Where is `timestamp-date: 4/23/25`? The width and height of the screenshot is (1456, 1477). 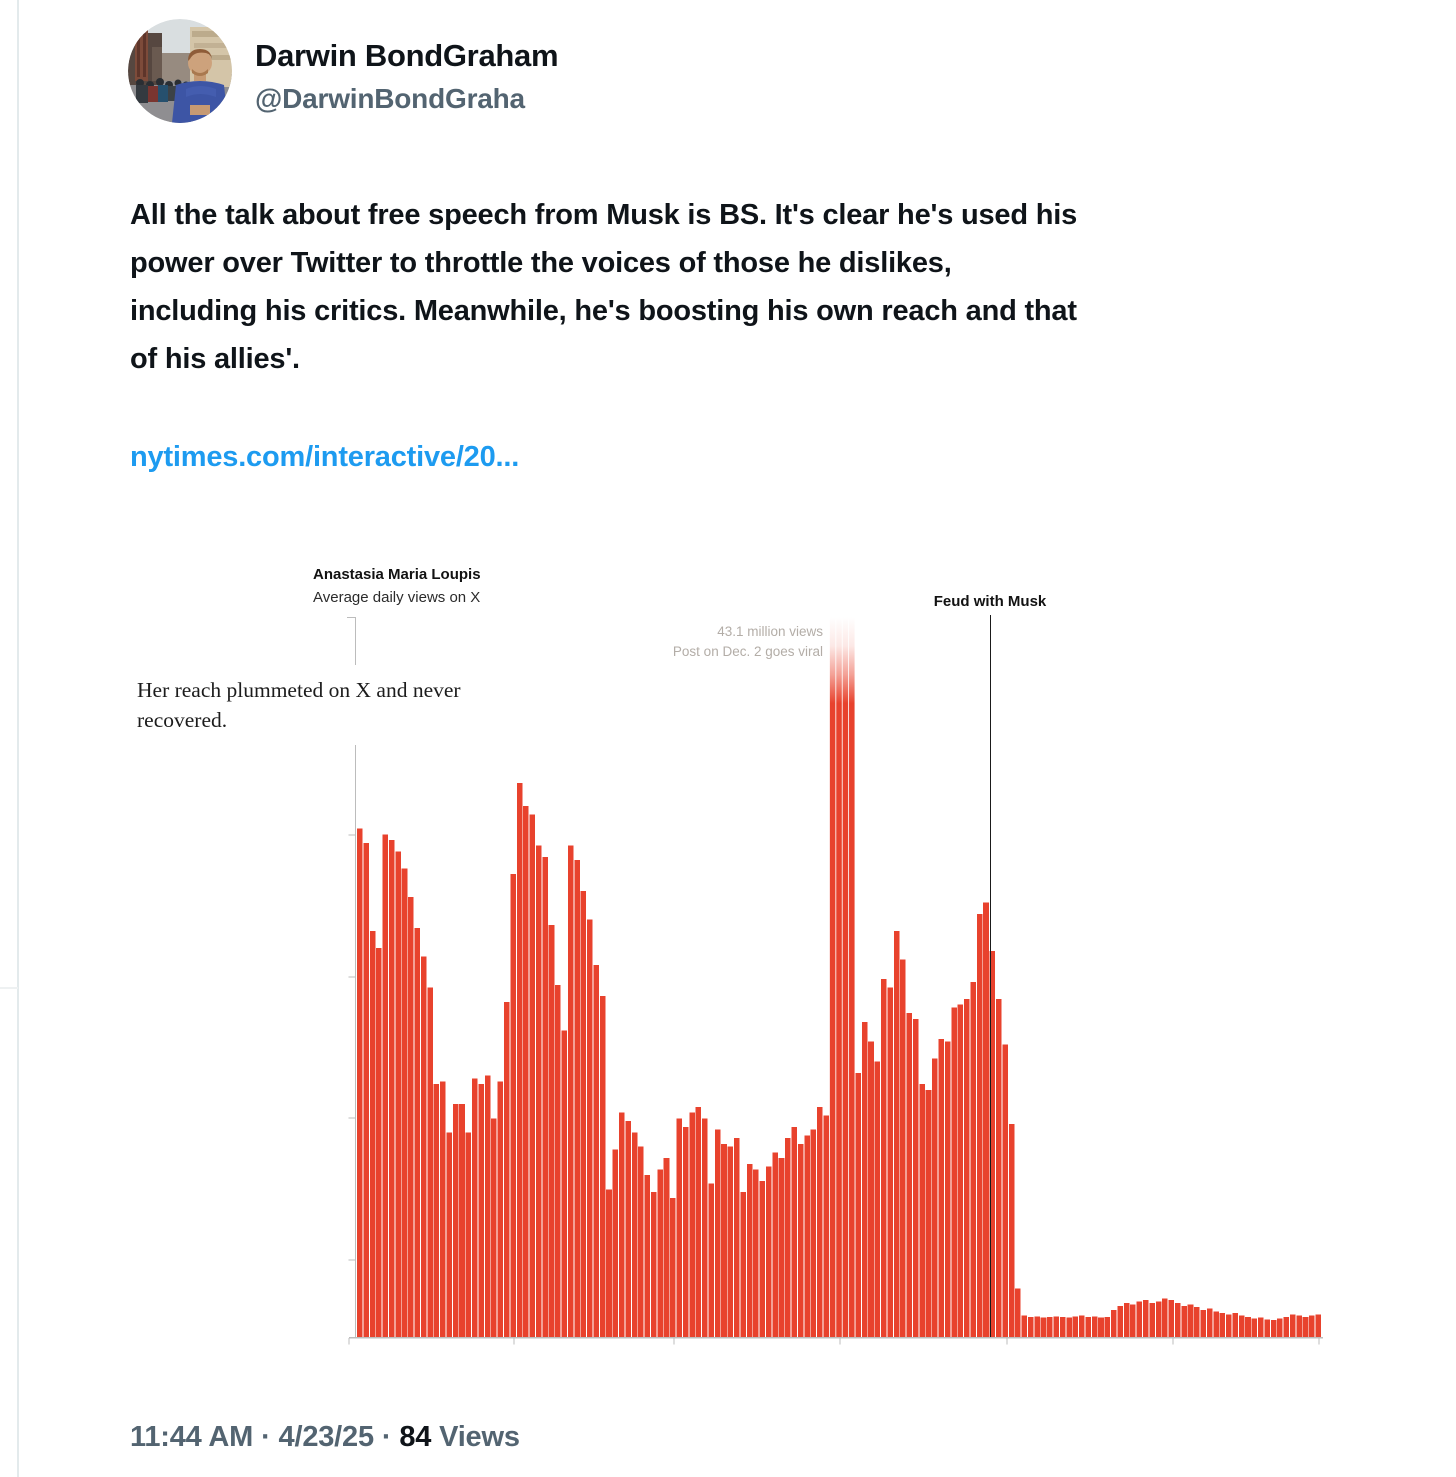 timestamp-date: 4/23/25 is located at coordinates (326, 1437).